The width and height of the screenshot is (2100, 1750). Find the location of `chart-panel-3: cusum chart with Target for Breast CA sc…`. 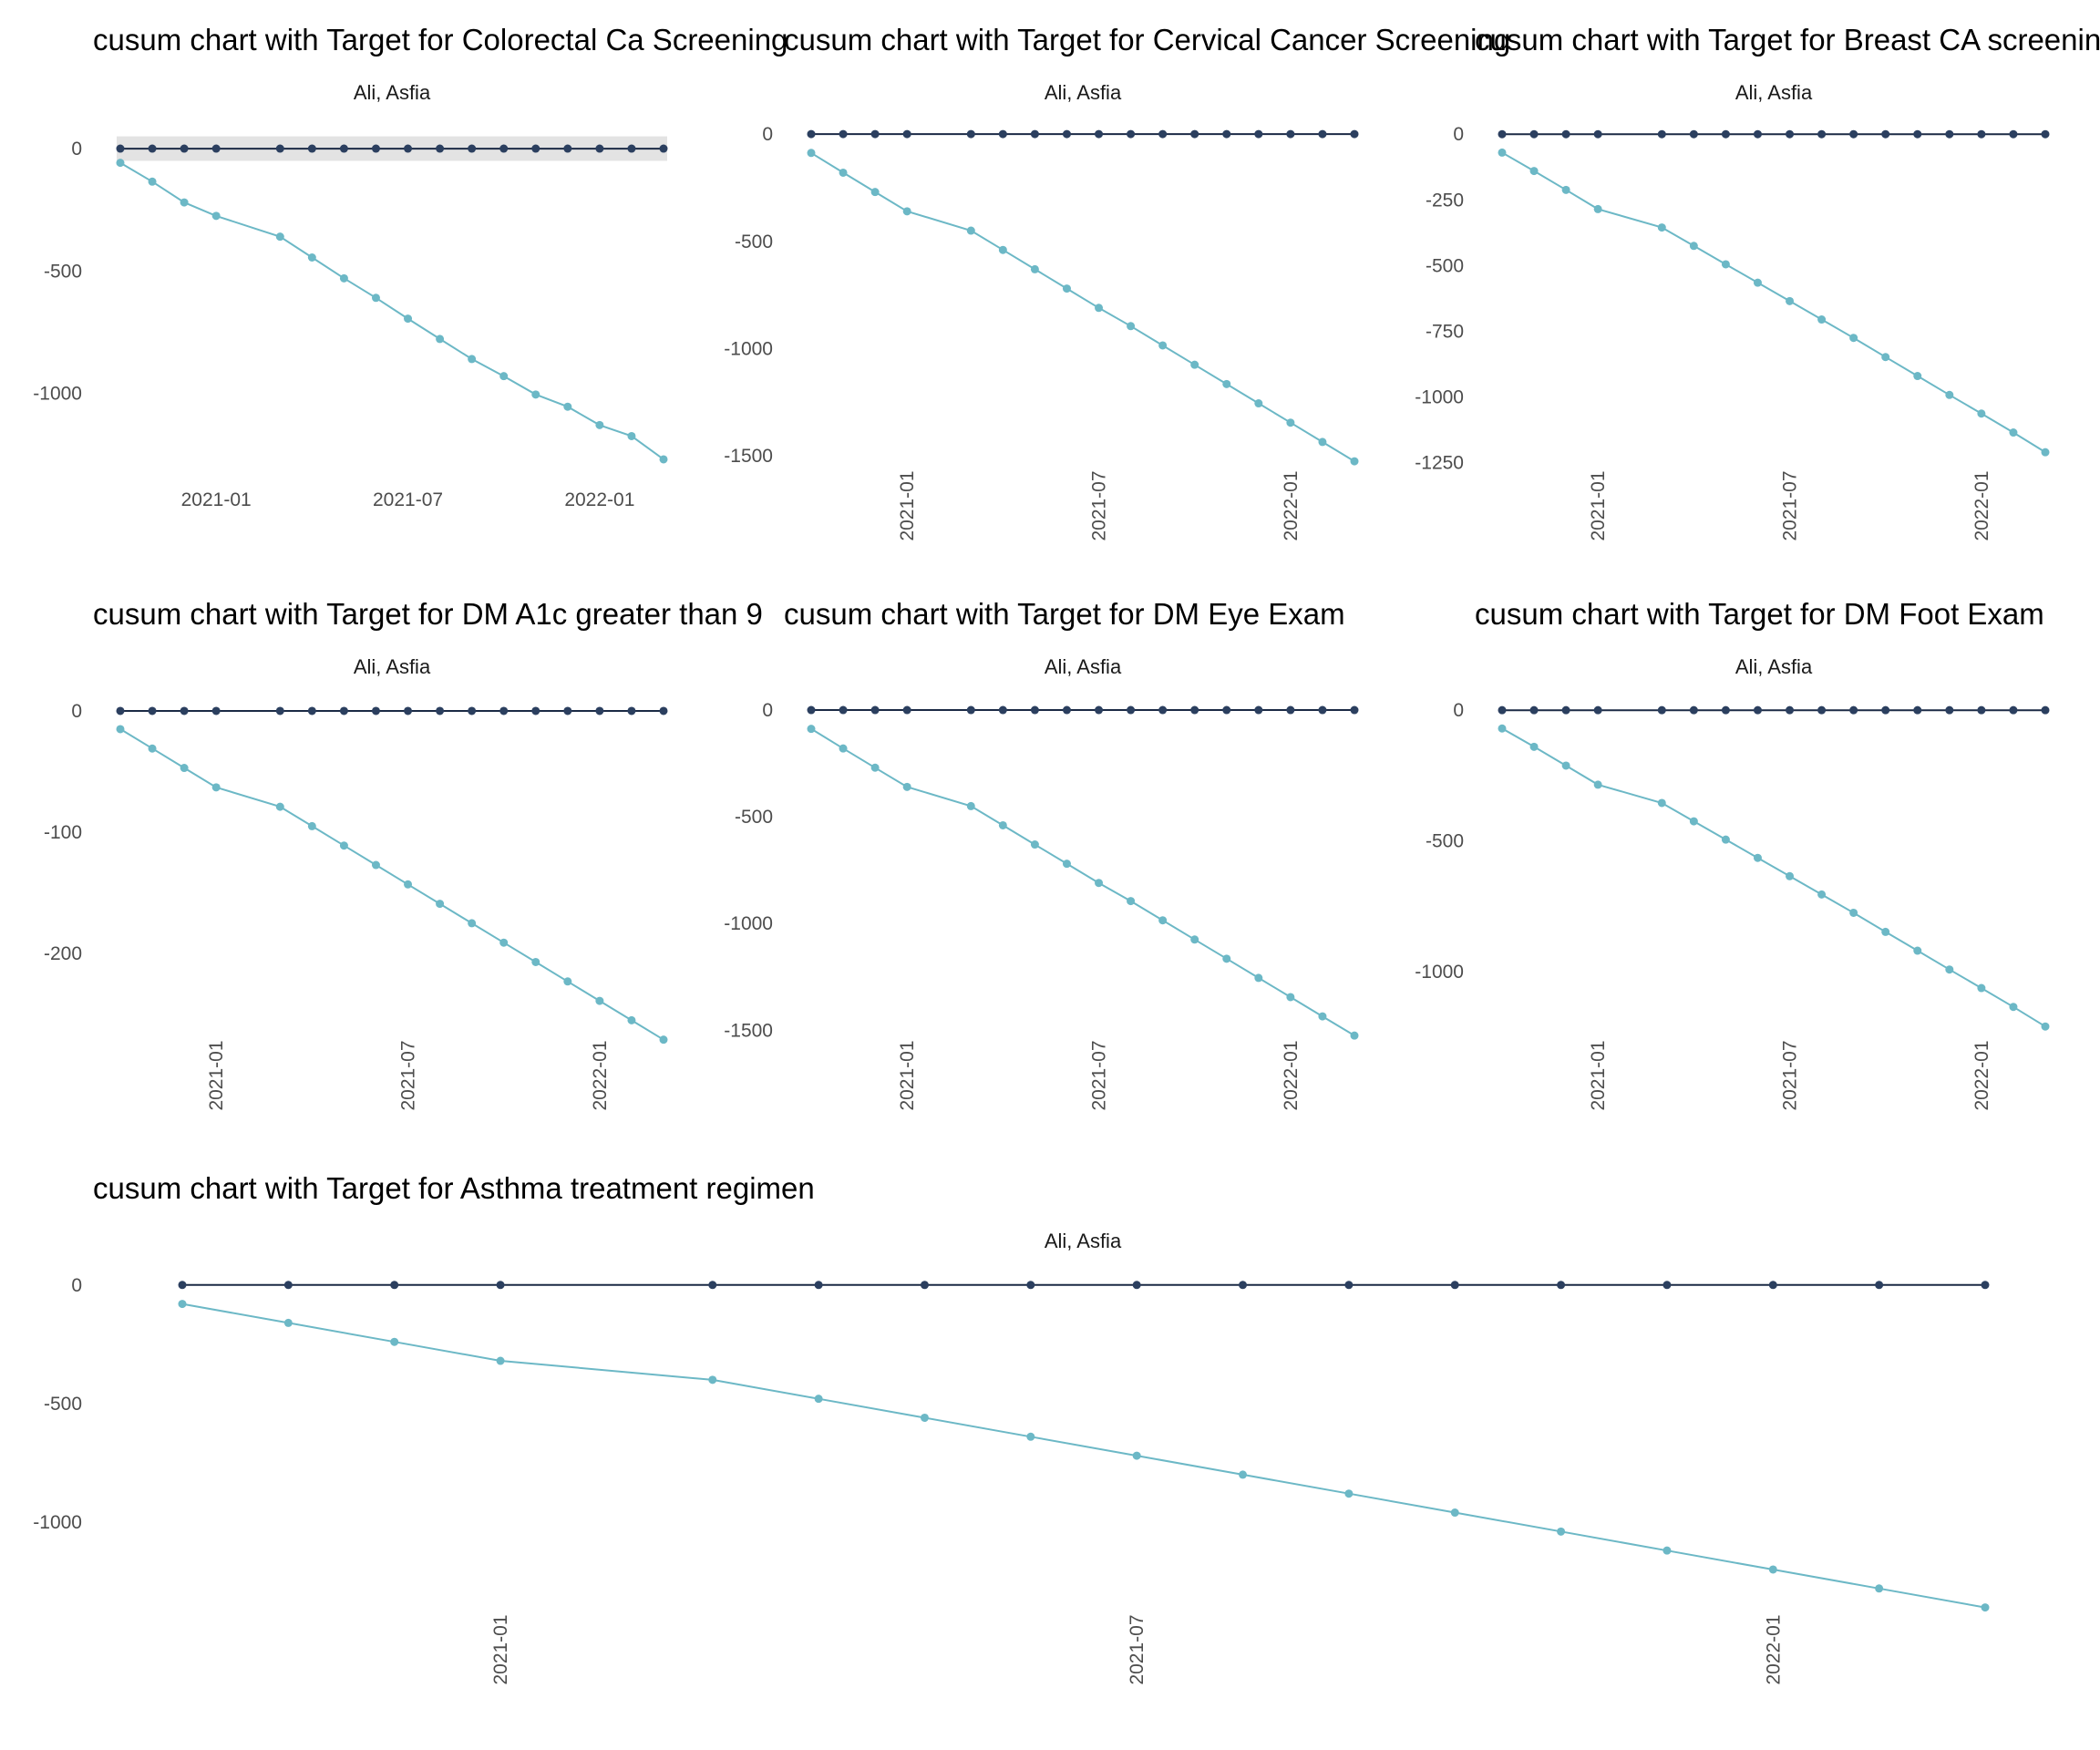

chart-panel-3: cusum chart with Target for Breast CA sc… is located at coordinates (1758, 282).